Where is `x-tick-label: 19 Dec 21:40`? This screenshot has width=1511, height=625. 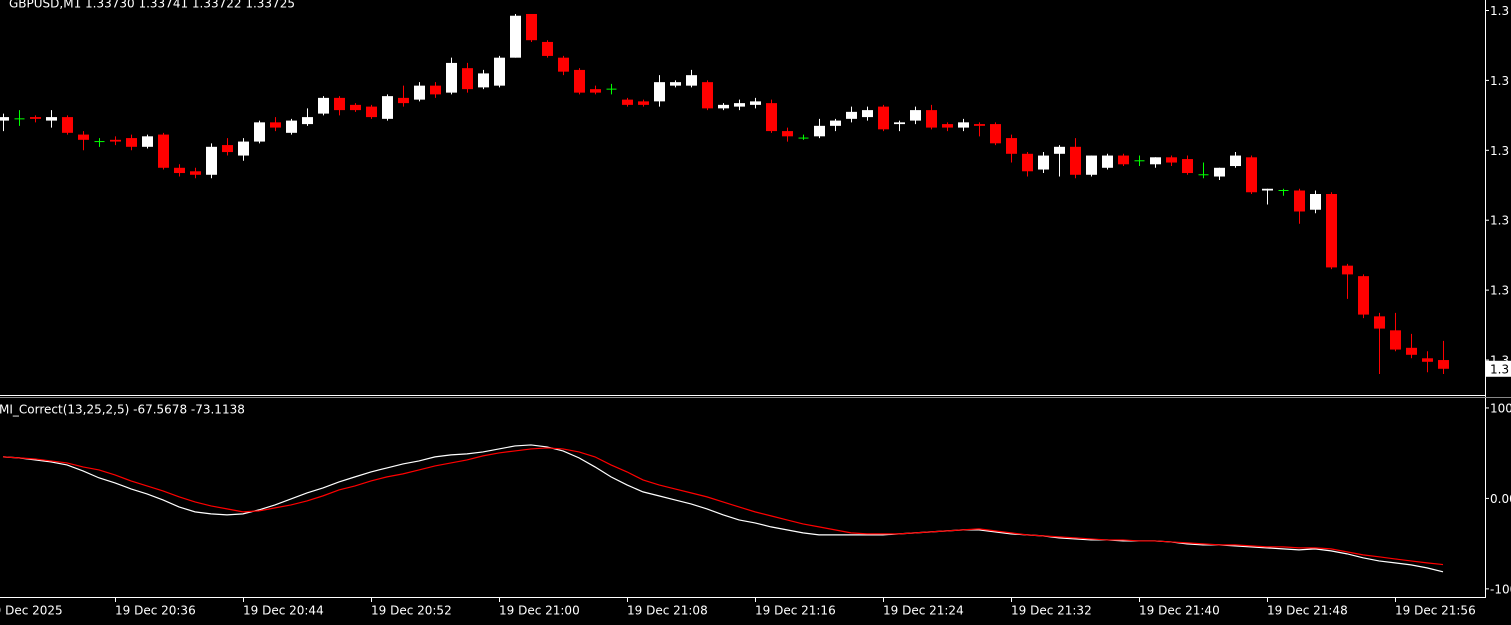 x-tick-label: 19 Dec 21:40 is located at coordinates (1179, 611).